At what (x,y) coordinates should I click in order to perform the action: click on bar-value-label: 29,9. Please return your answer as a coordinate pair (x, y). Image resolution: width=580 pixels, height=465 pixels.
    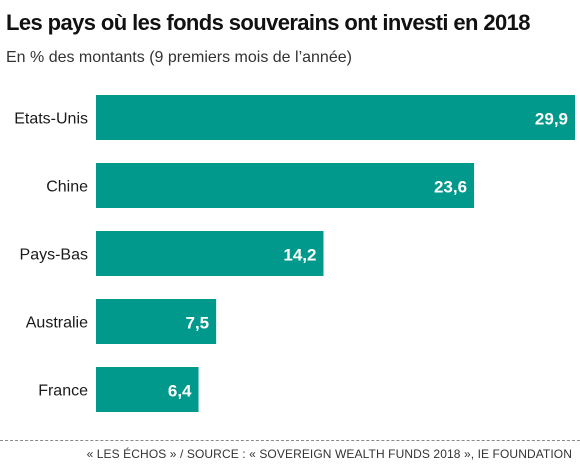
    Looking at the image, I should click on (551, 119).